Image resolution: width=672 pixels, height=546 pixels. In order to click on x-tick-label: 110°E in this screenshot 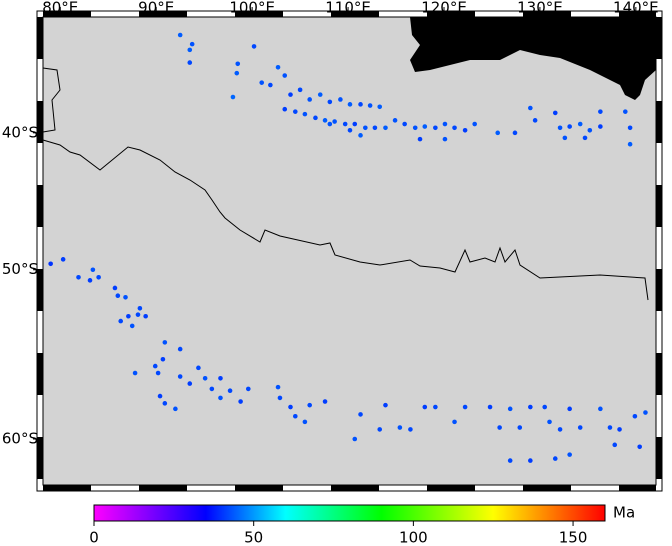, I will do `click(348, 8)`.